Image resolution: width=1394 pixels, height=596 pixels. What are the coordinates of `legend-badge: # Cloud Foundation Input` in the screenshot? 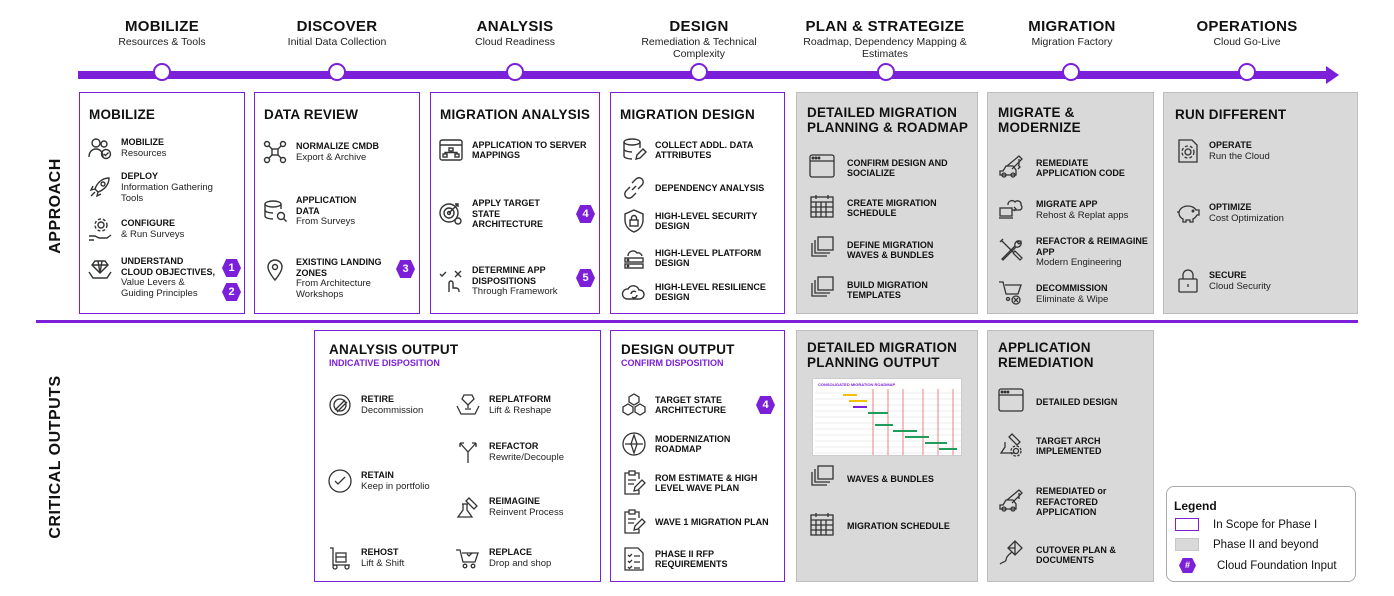 It's located at (1256, 565).